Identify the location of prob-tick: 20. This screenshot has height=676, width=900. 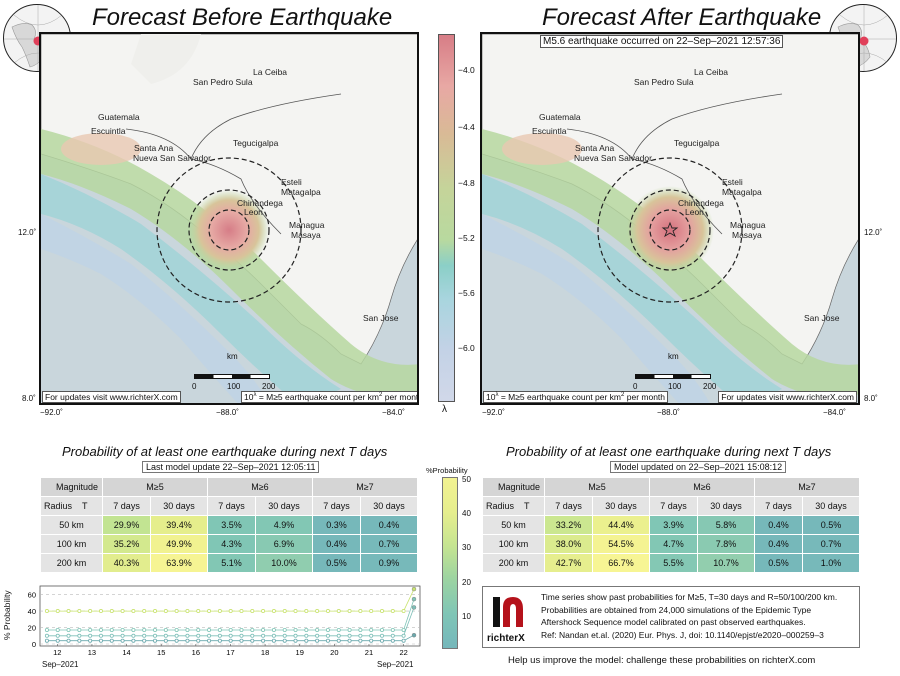
(466, 582).